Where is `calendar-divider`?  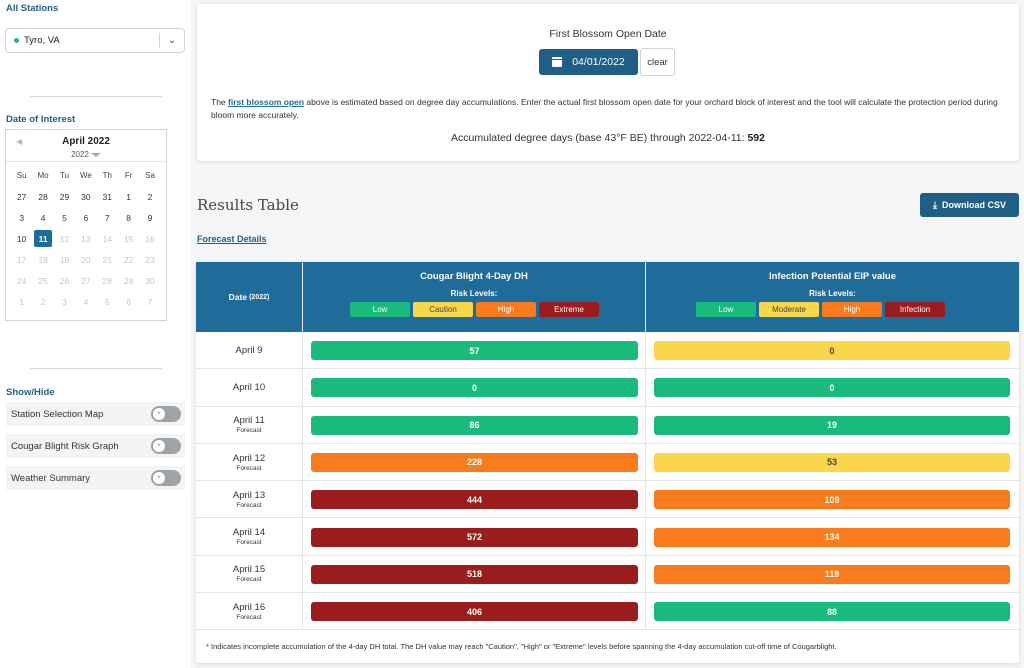
calendar-divider is located at coordinates (86, 161).